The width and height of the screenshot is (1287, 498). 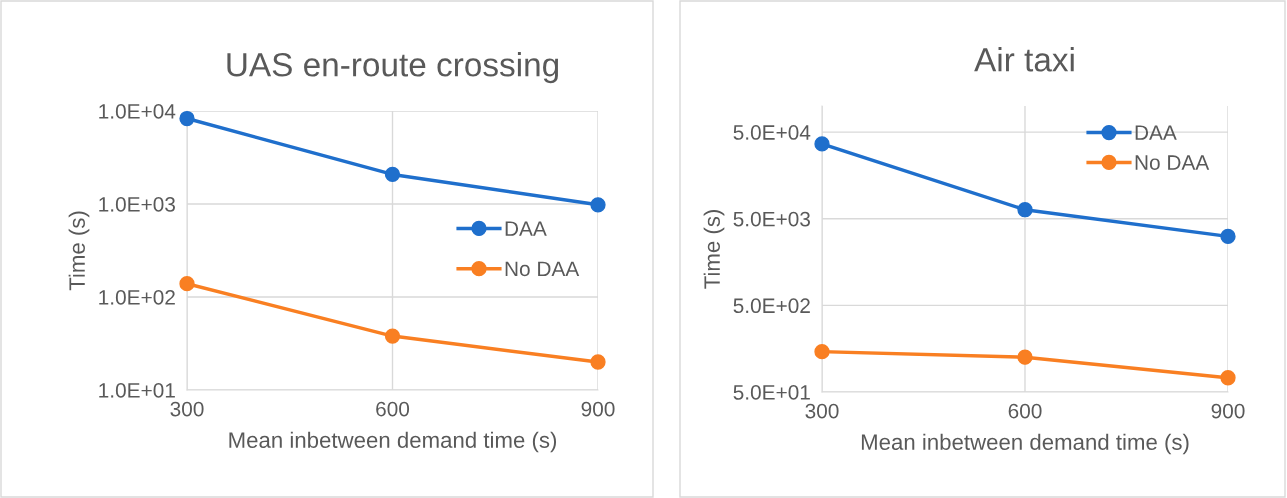 What do you see at coordinates (772, 132) in the screenshot?
I see `y-tick-label: 5.0E+04` at bounding box center [772, 132].